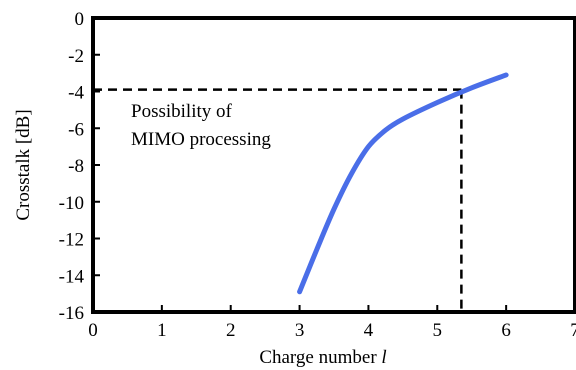  I want to click on annotation-line2: MIMO processing, so click(201, 139).